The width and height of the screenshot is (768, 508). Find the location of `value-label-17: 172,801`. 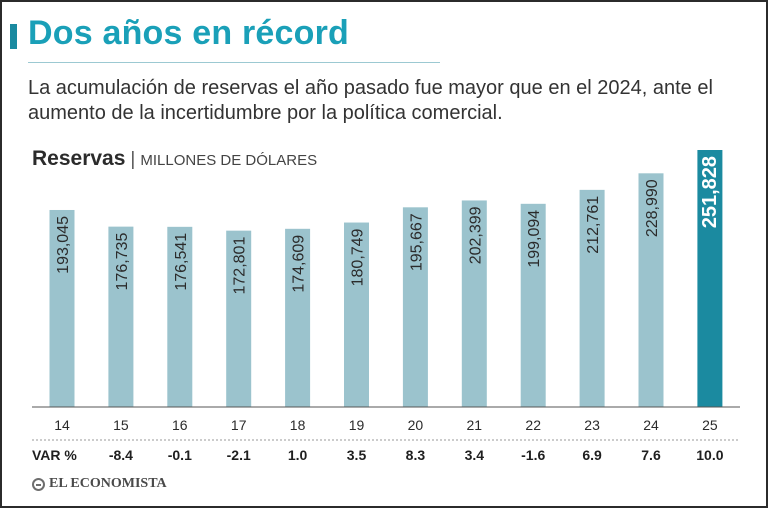

value-label-17: 172,801 is located at coordinates (240, 266).